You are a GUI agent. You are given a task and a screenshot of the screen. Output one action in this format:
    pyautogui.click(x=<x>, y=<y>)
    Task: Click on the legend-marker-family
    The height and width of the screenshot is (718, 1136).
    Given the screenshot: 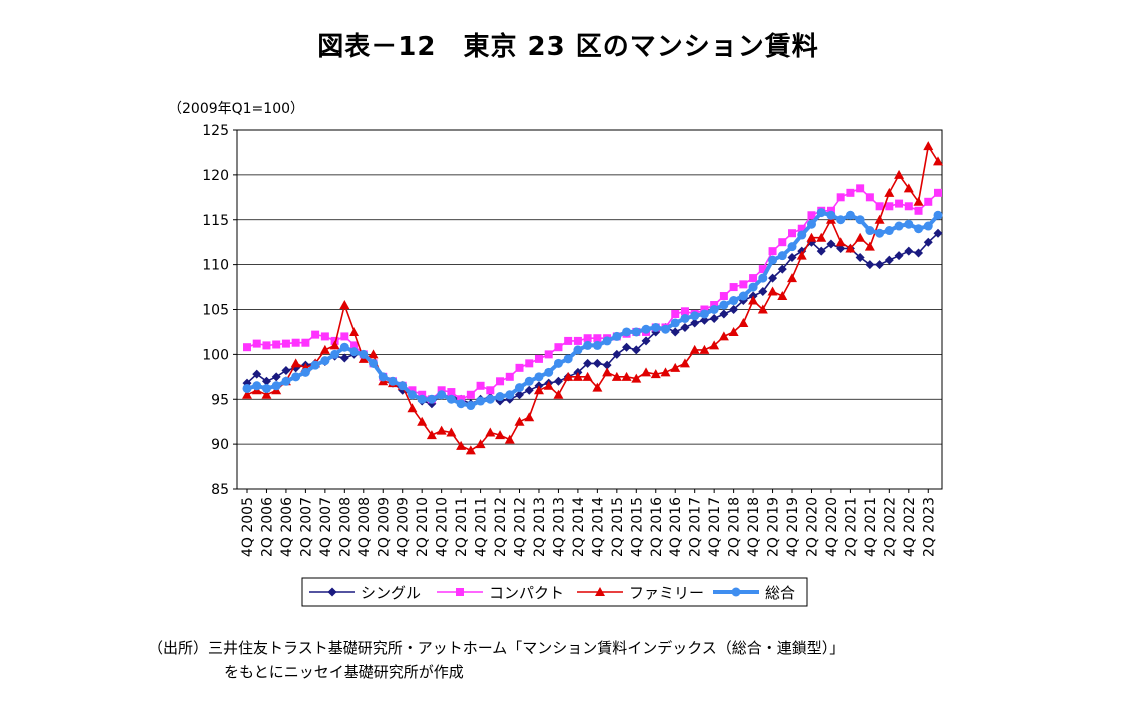 What is the action you would take?
    pyautogui.click(x=600, y=591)
    